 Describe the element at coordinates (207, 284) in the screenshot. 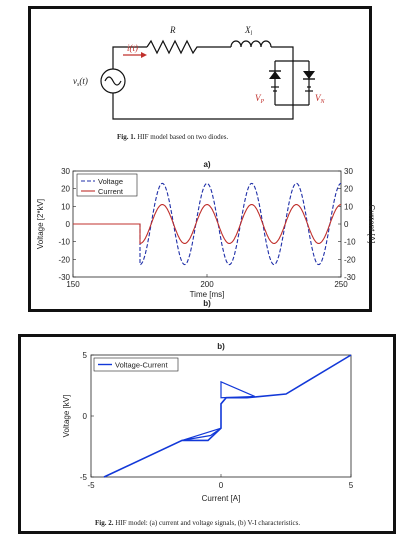

I see `chart-a-xtick-label: 200` at that location.